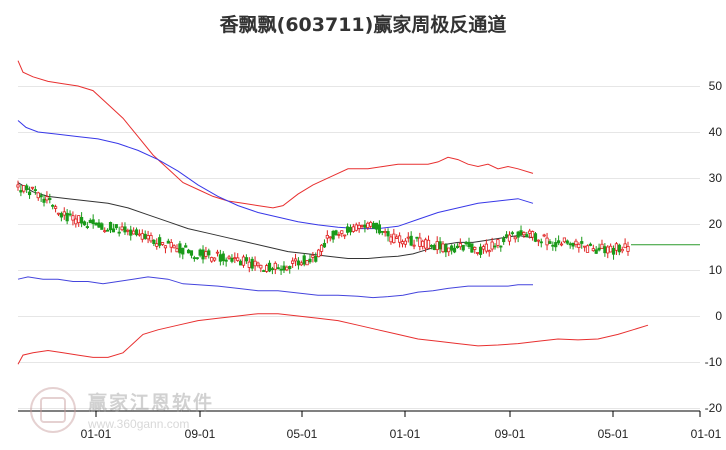 This screenshot has height=450, width=726. I want to click on watermark-logo-icon, so click(53, 410).